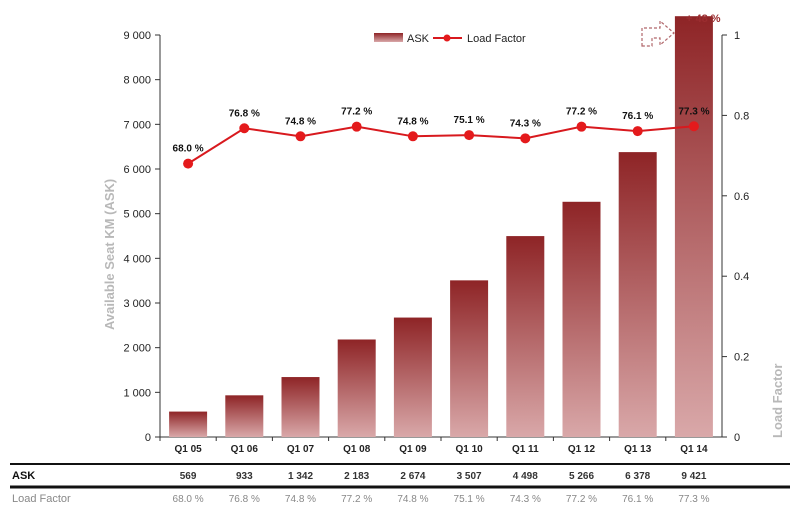 The width and height of the screenshot is (800, 509). Describe the element at coordinates (137, 125) in the screenshot. I see `left-tick-label: 7 000` at that location.